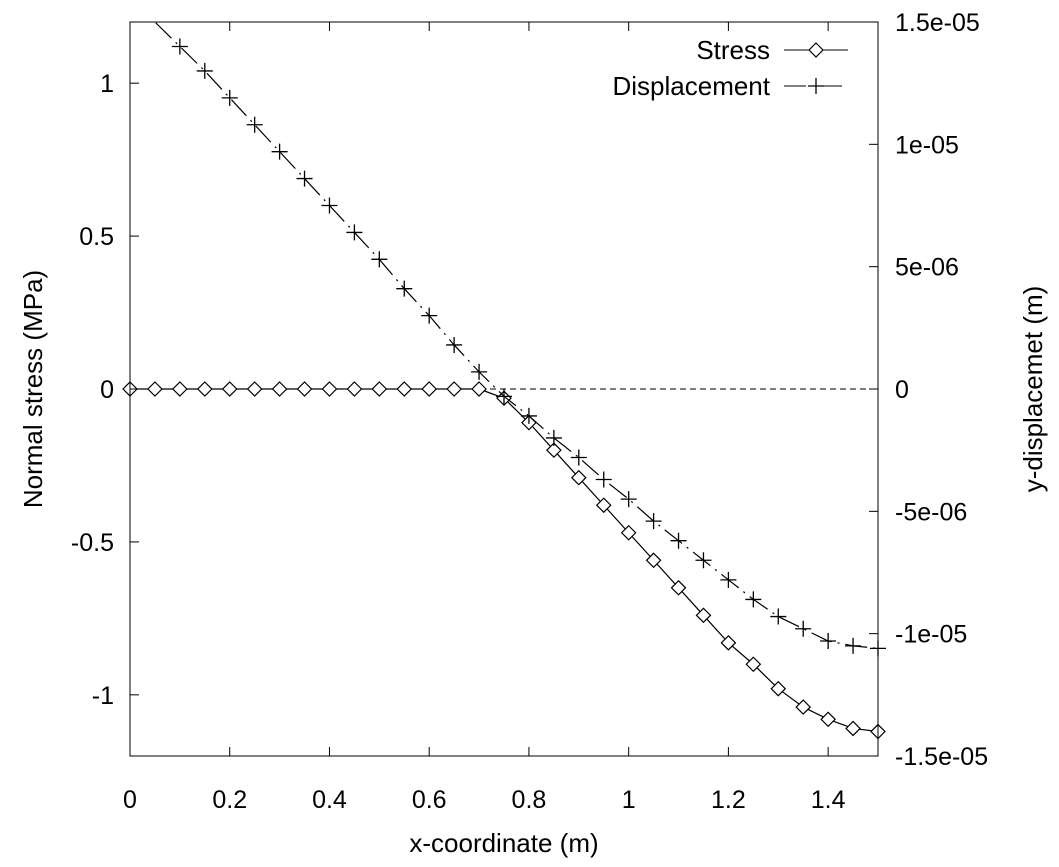  Describe the element at coordinates (728, 800) in the screenshot. I see `x-tick-label-6: 1.2` at that location.